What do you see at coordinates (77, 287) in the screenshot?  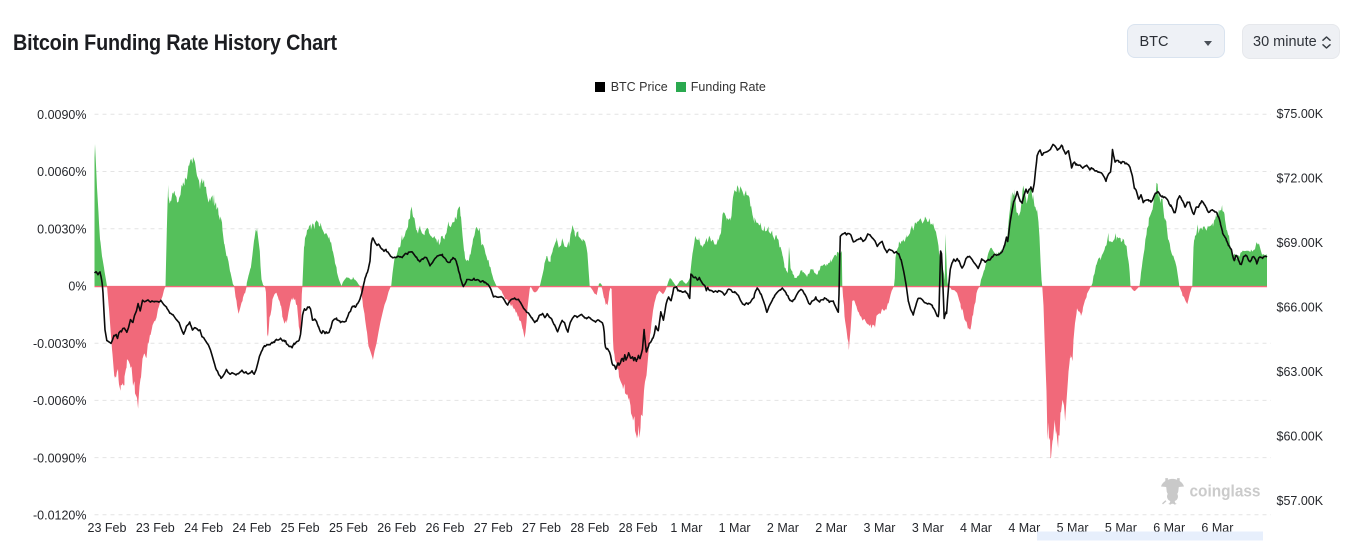 I see `svg-text: 0%` at bounding box center [77, 287].